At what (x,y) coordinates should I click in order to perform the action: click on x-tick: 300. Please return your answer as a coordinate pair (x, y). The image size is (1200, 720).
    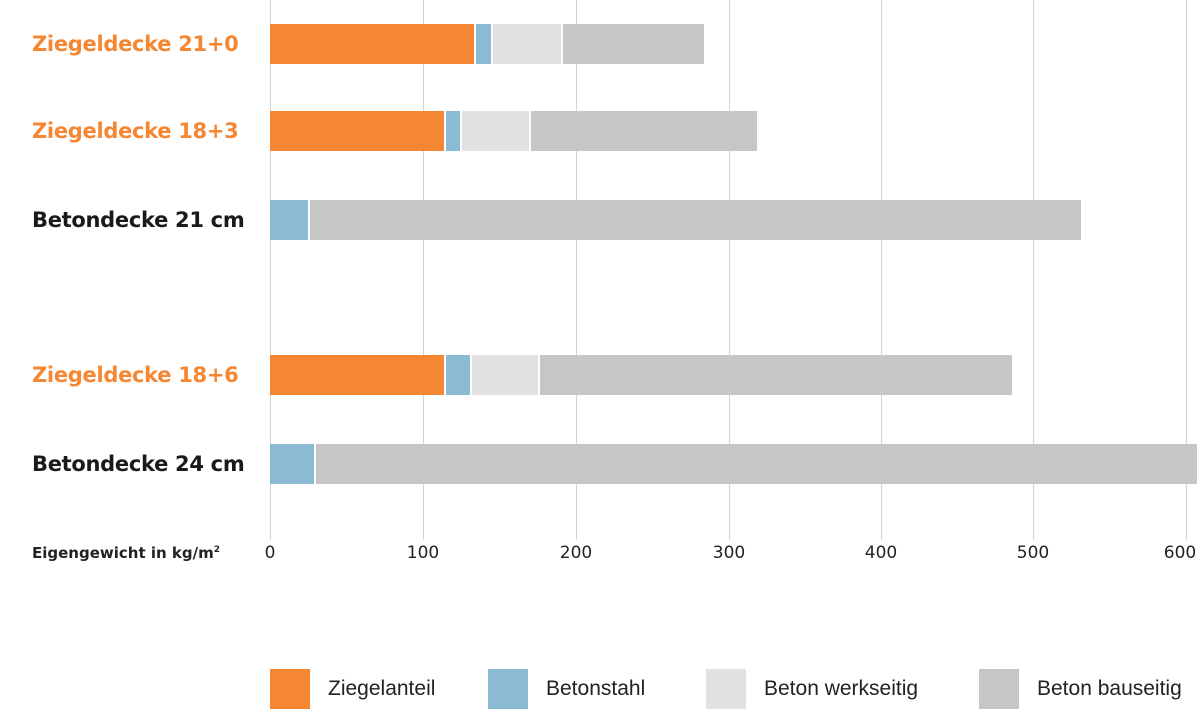
    Looking at the image, I should click on (729, 553).